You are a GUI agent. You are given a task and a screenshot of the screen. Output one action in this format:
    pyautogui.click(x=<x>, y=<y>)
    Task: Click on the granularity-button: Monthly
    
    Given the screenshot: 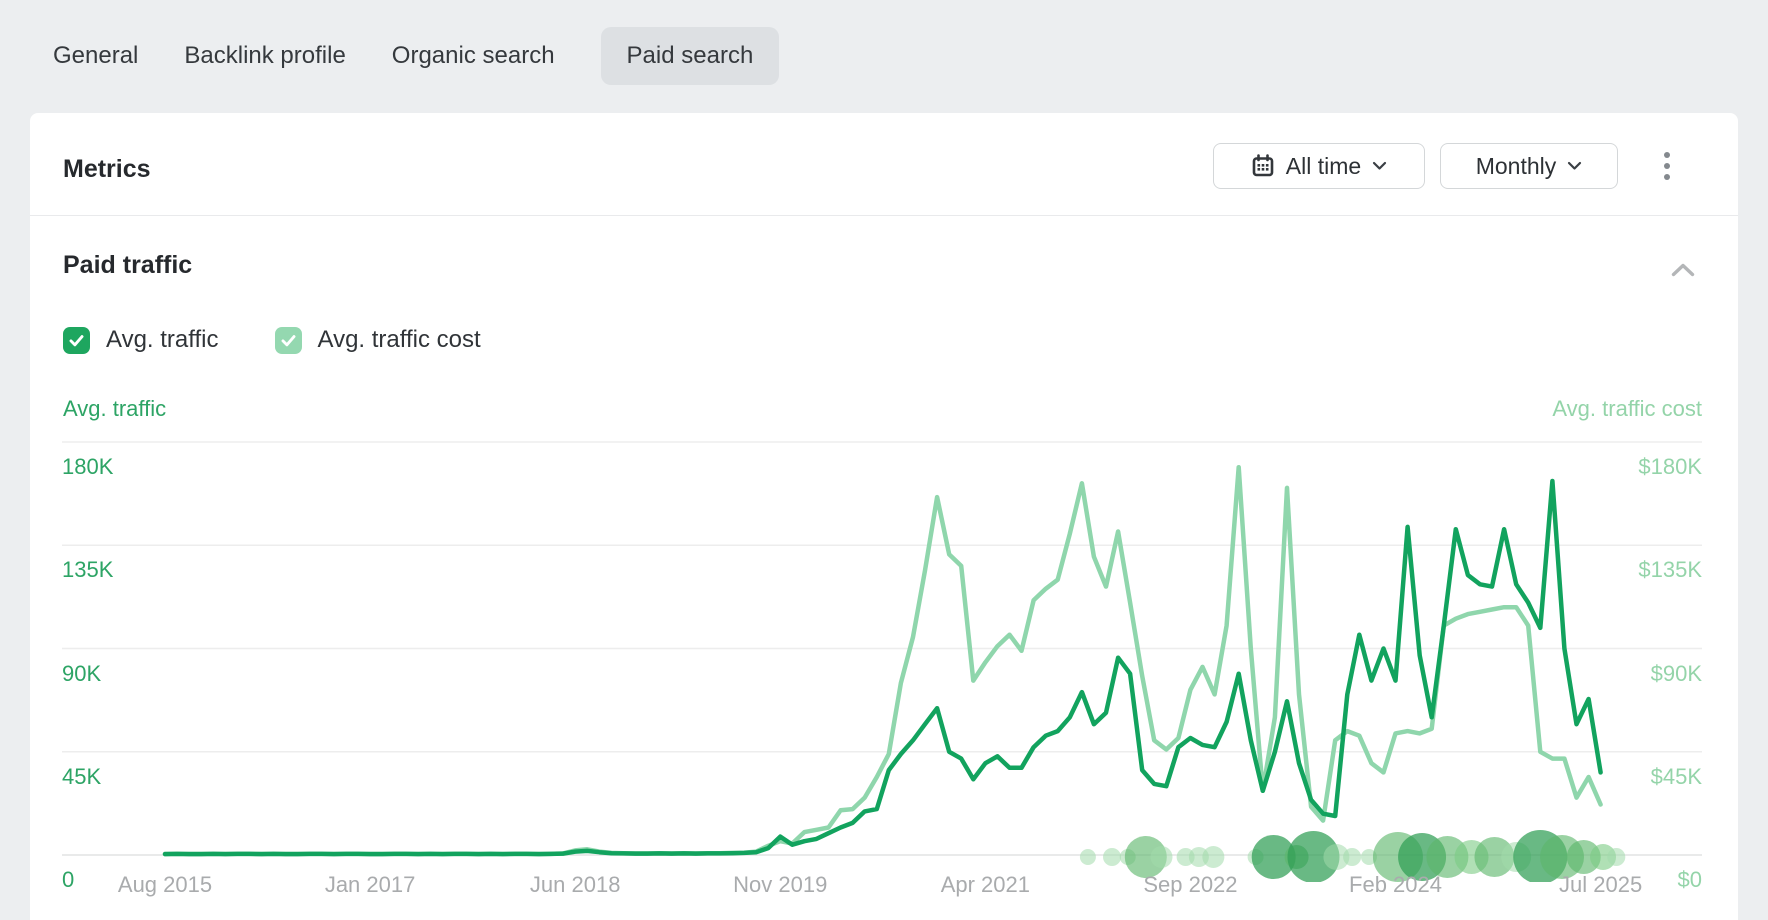 What is the action you would take?
    pyautogui.click(x=1529, y=166)
    